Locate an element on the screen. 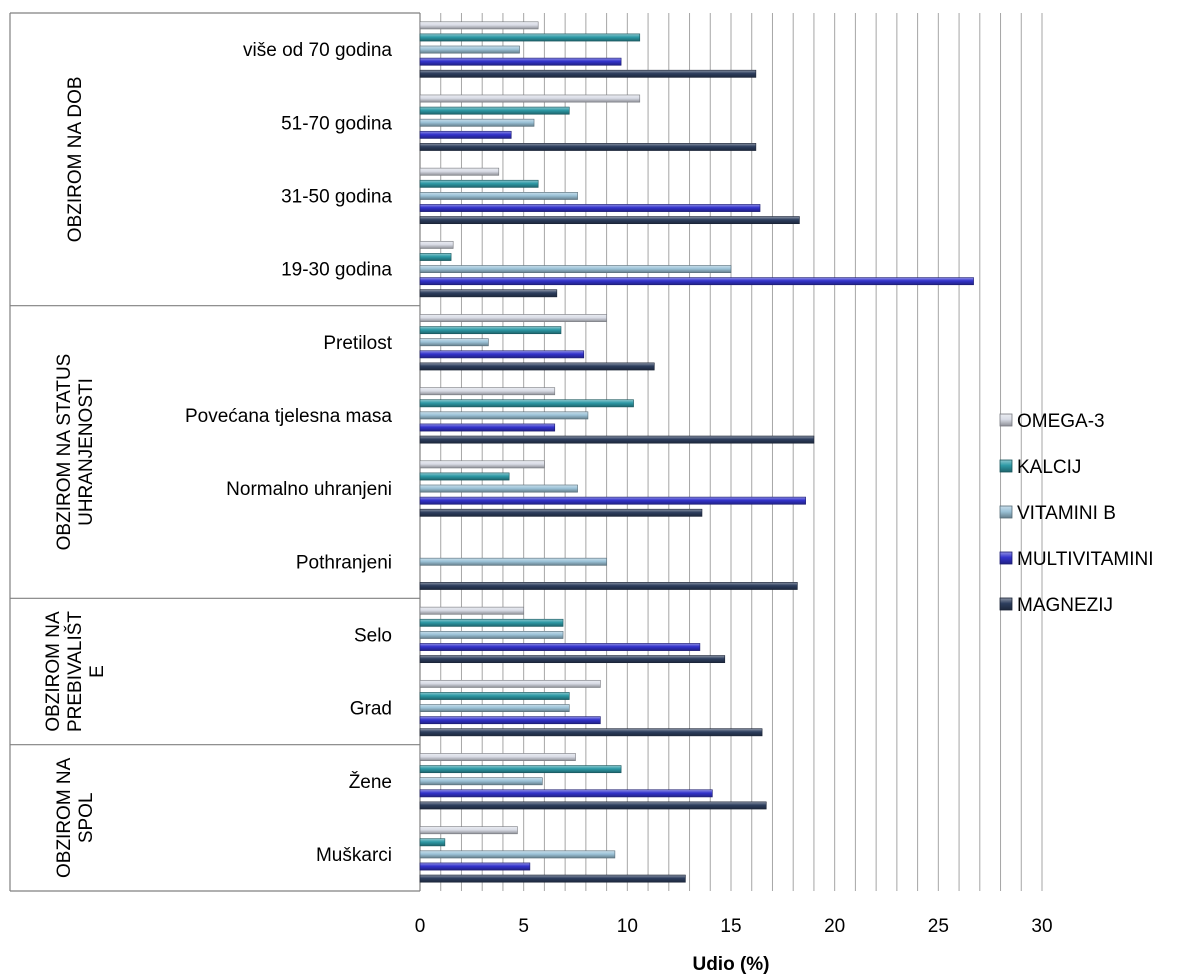 The image size is (1193, 978). x-tick-label: 5 is located at coordinates (523, 926).